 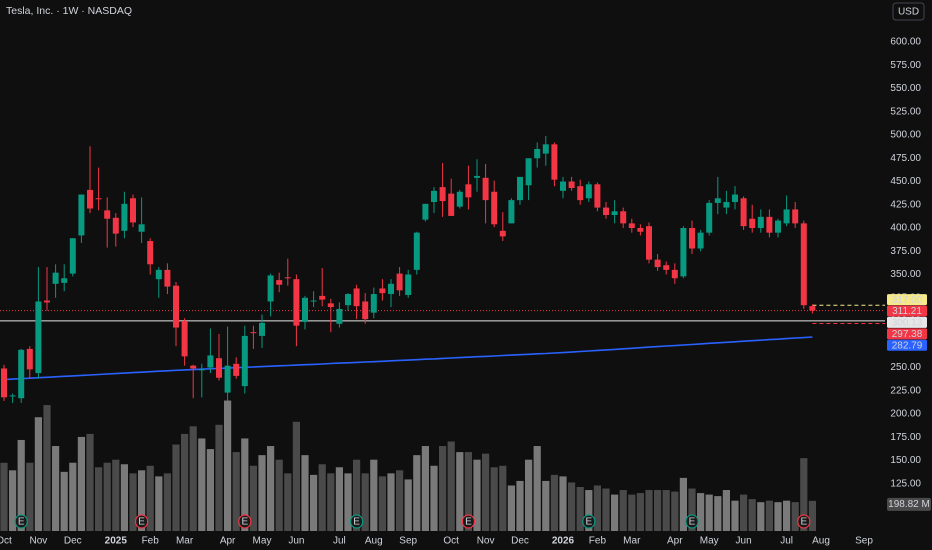 What do you see at coordinates (6, 541) in the screenshot?
I see `x-tick-label: Oct` at bounding box center [6, 541].